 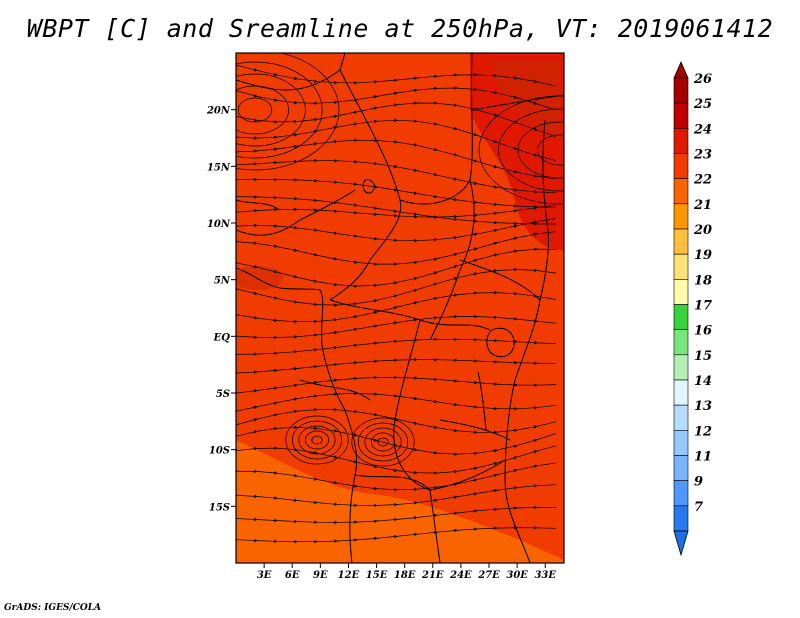 I want to click on colorbar-label: 17, so click(x=703, y=306).